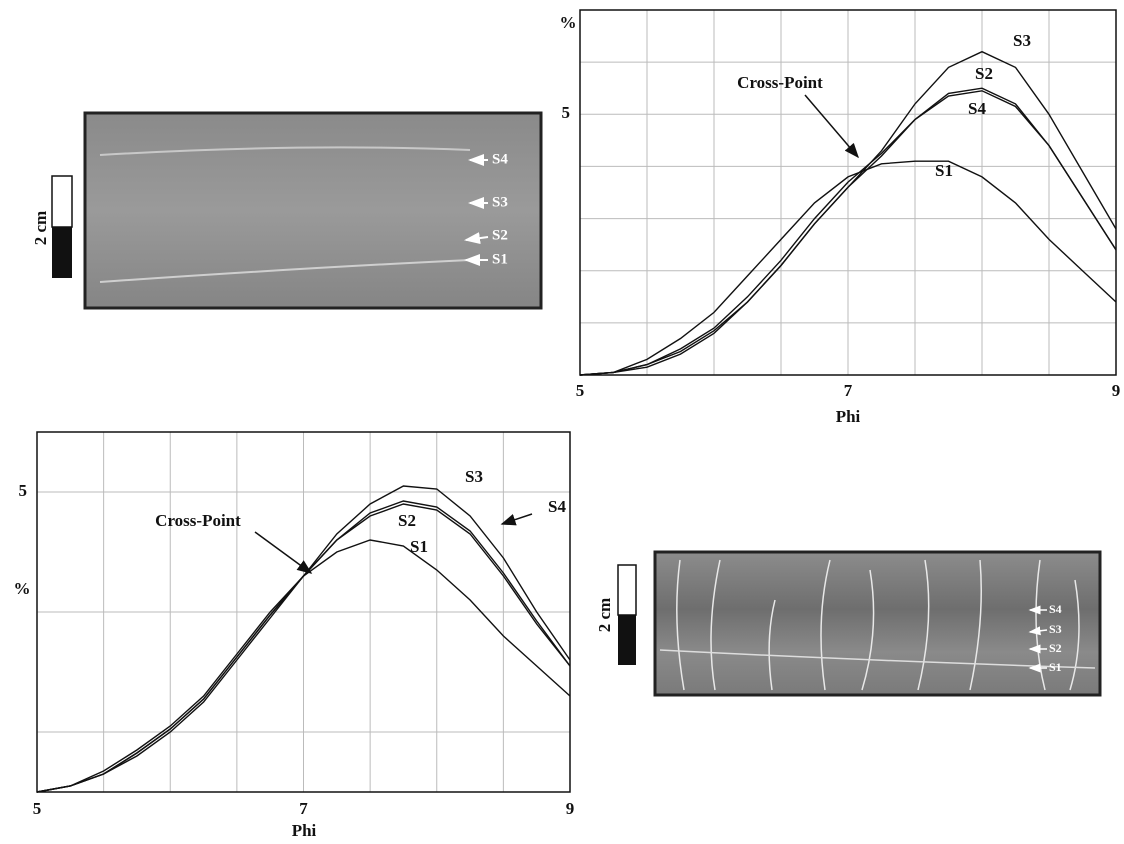 The height and width of the screenshot is (844, 1124). What do you see at coordinates (516, 519) in the screenshot?
I see `label-arrow` at bounding box center [516, 519].